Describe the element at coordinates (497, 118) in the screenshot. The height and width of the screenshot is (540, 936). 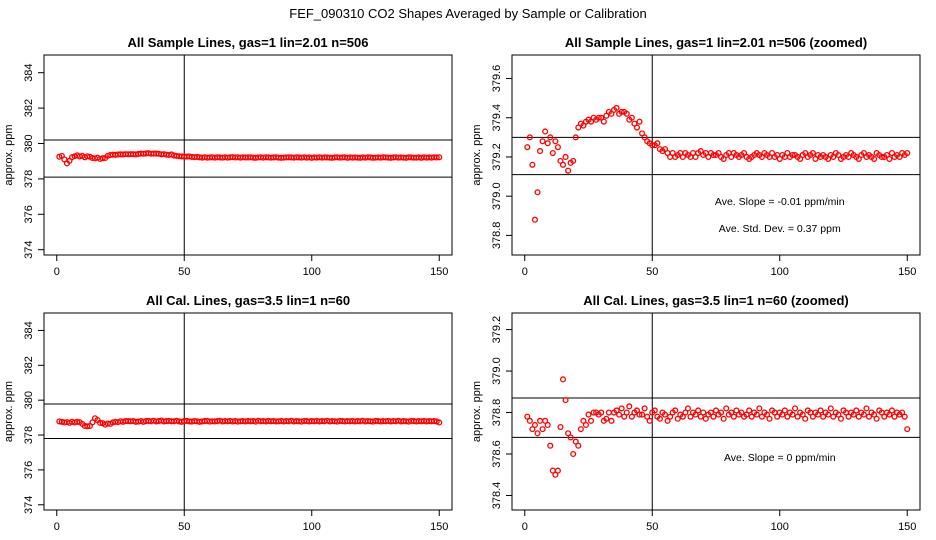
I see `y-tick-label: 379.4` at that location.